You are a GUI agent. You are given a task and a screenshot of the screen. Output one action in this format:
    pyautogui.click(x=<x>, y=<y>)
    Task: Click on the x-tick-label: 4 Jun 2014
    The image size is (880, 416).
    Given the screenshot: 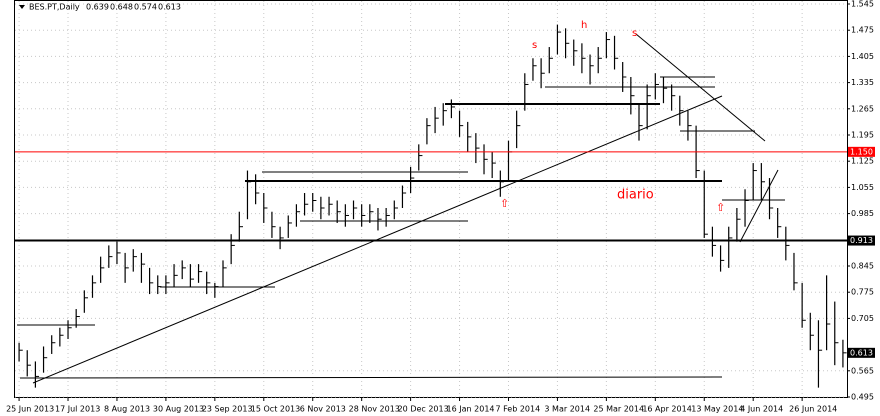 What is the action you would take?
    pyautogui.click(x=761, y=409)
    